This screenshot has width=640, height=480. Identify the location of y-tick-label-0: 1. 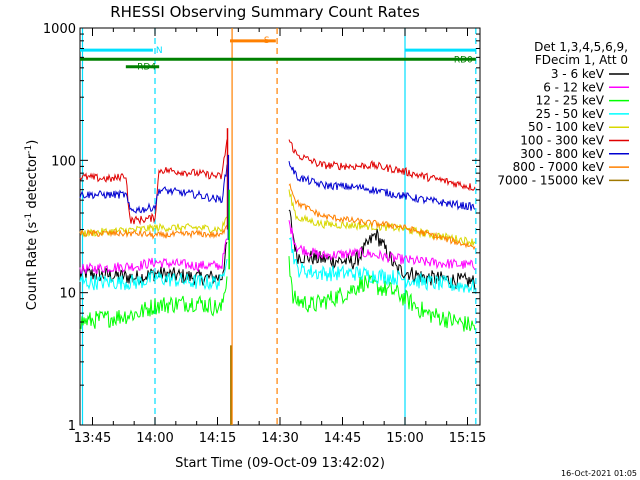
(72, 426).